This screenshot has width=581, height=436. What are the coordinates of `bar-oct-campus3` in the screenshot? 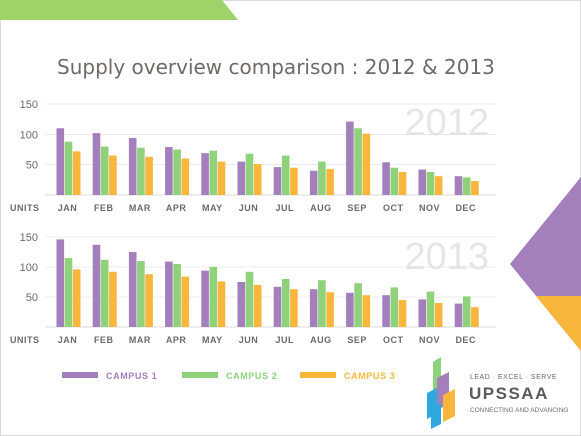 It's located at (402, 313).